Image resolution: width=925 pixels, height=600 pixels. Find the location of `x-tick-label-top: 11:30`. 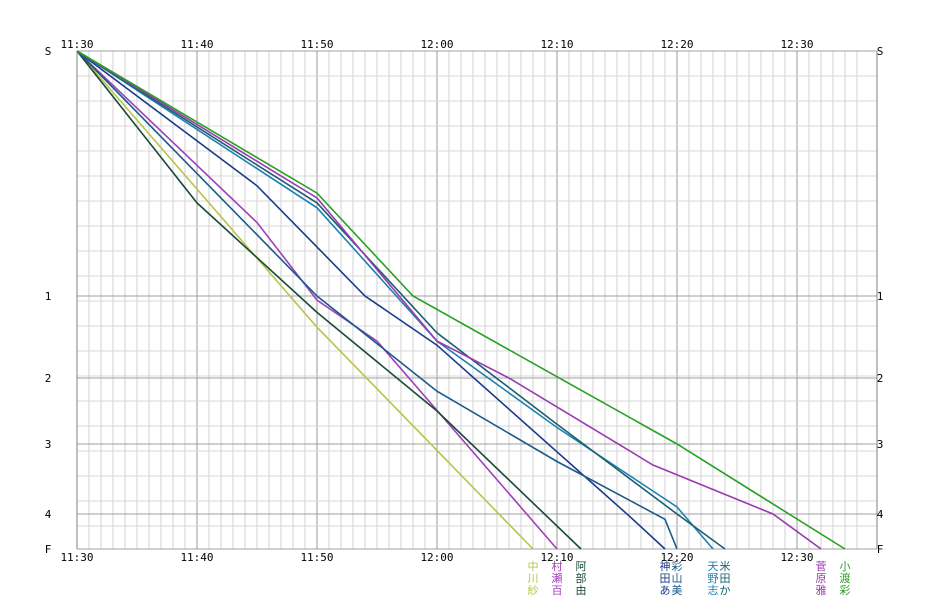

x-tick-label-top: 11:30 is located at coordinates (76, 44).